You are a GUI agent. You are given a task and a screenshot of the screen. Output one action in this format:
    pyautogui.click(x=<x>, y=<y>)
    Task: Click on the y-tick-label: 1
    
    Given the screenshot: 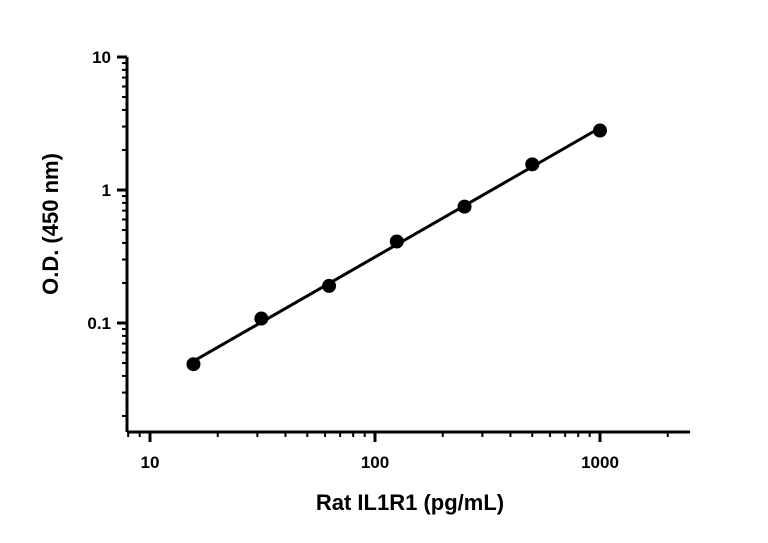 What is the action you would take?
    pyautogui.click(x=106, y=190)
    